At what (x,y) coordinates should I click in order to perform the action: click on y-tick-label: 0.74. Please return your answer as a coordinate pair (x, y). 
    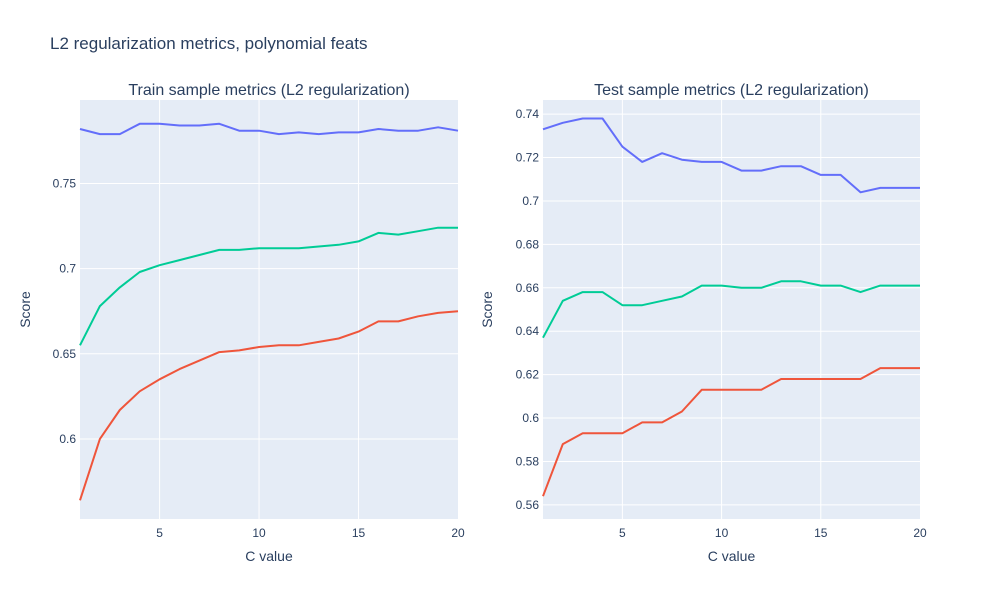
    Looking at the image, I should click on (528, 114).